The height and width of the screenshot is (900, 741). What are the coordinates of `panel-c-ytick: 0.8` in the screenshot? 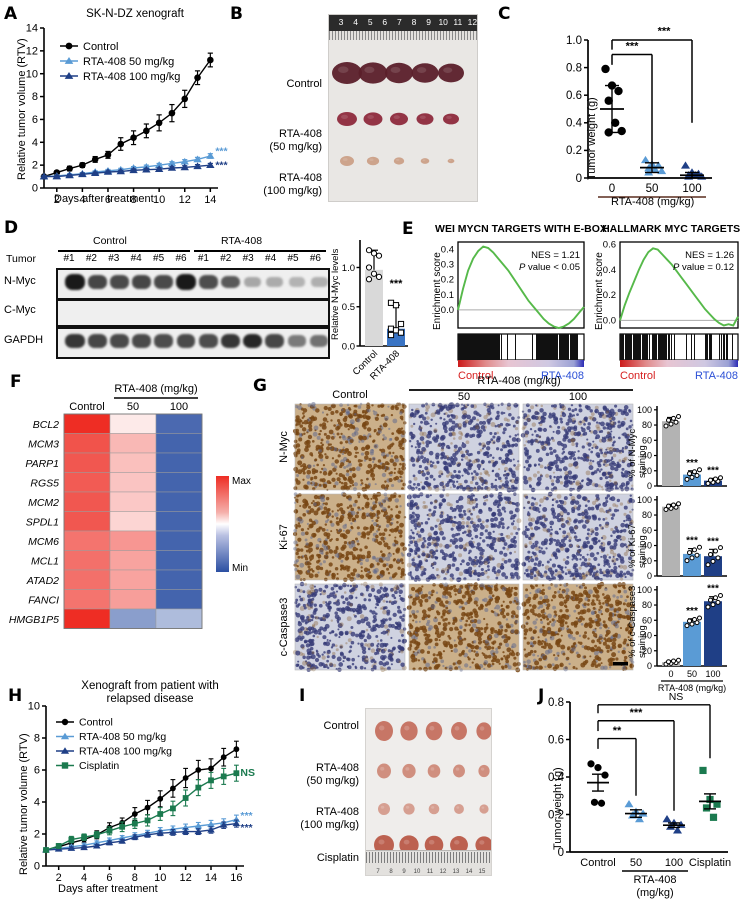 It's located at (574, 68).